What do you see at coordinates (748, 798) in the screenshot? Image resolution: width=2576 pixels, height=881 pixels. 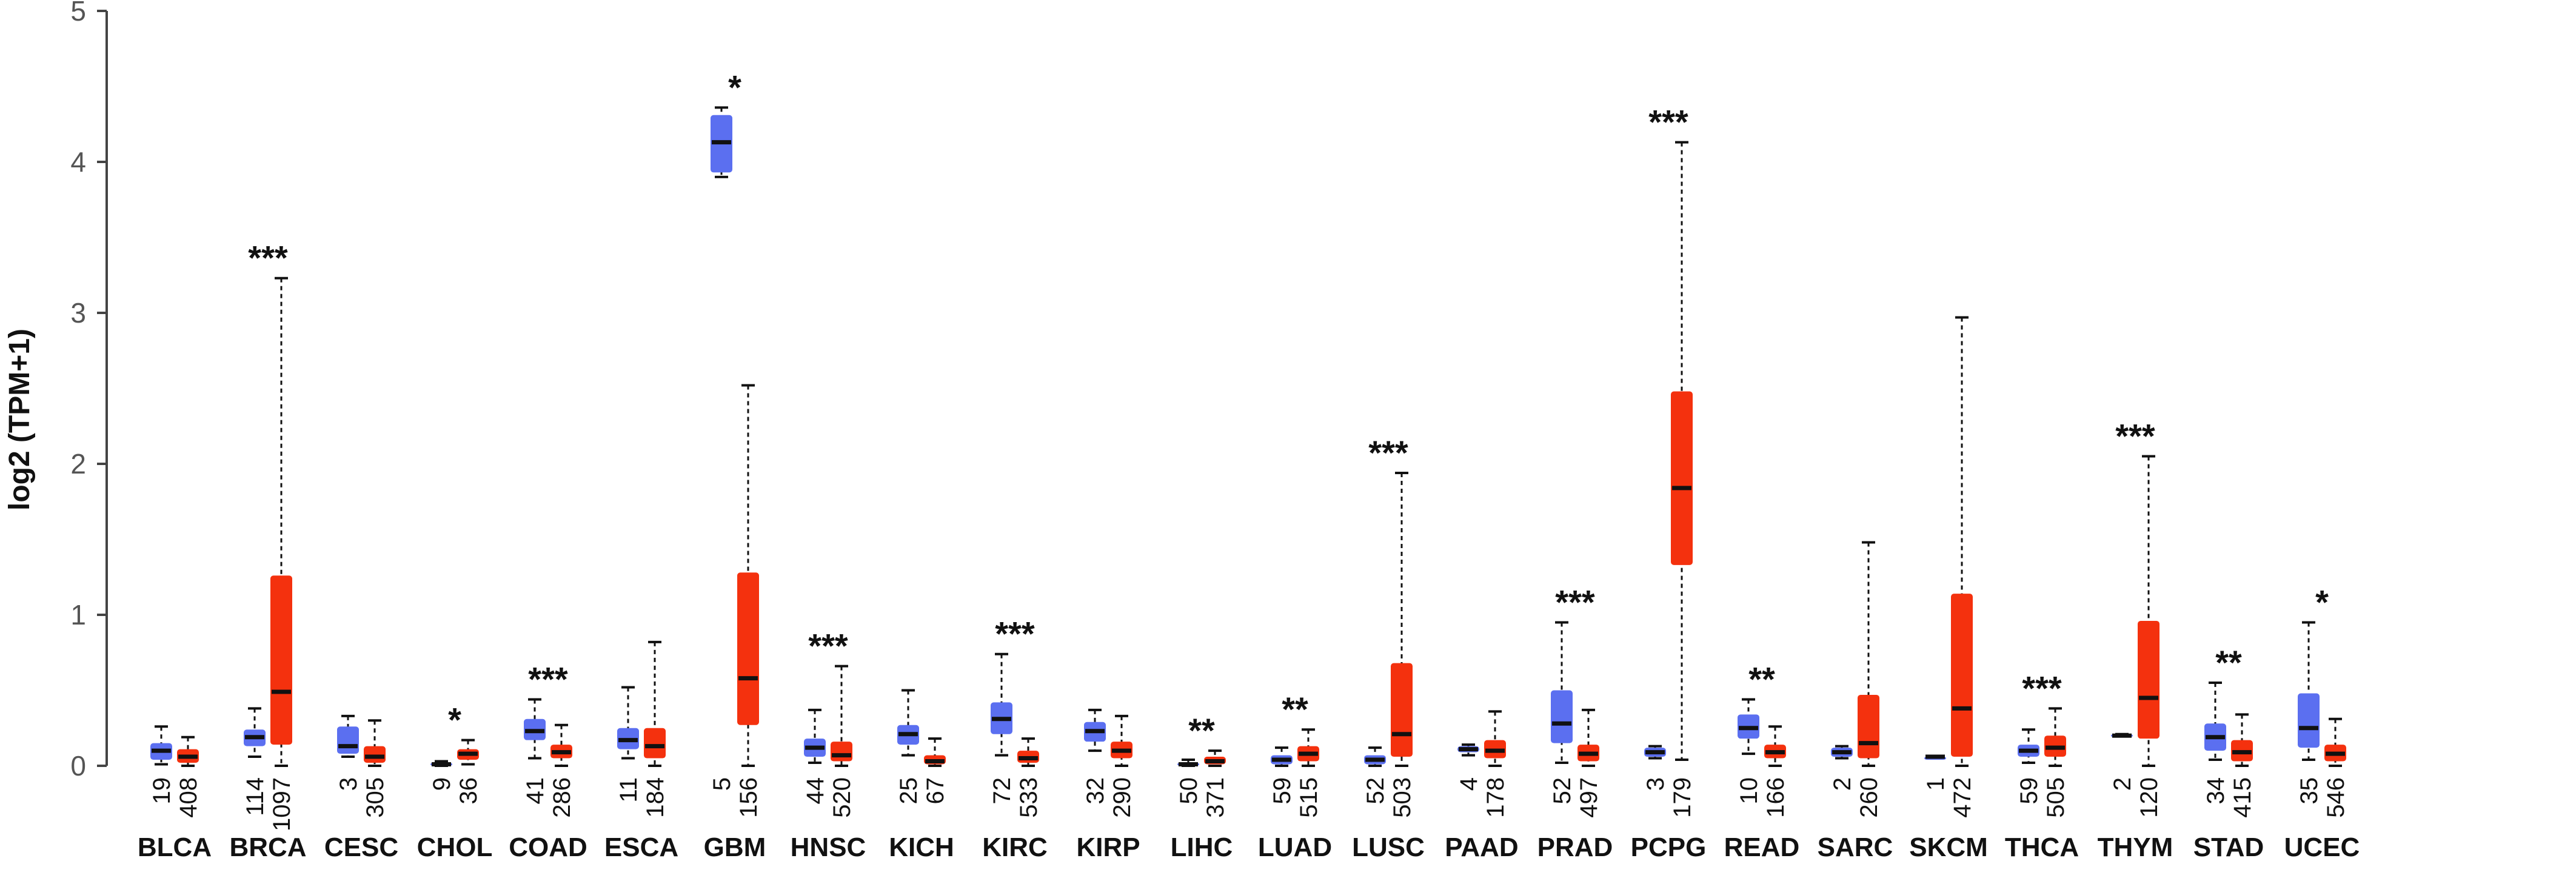 I see `tumor-sample-count: 156` at bounding box center [748, 798].